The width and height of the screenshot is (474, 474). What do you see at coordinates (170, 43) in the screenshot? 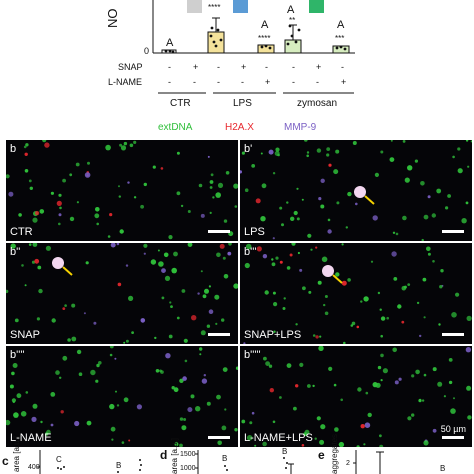
I see `letter-ctr: A` at bounding box center [170, 43].